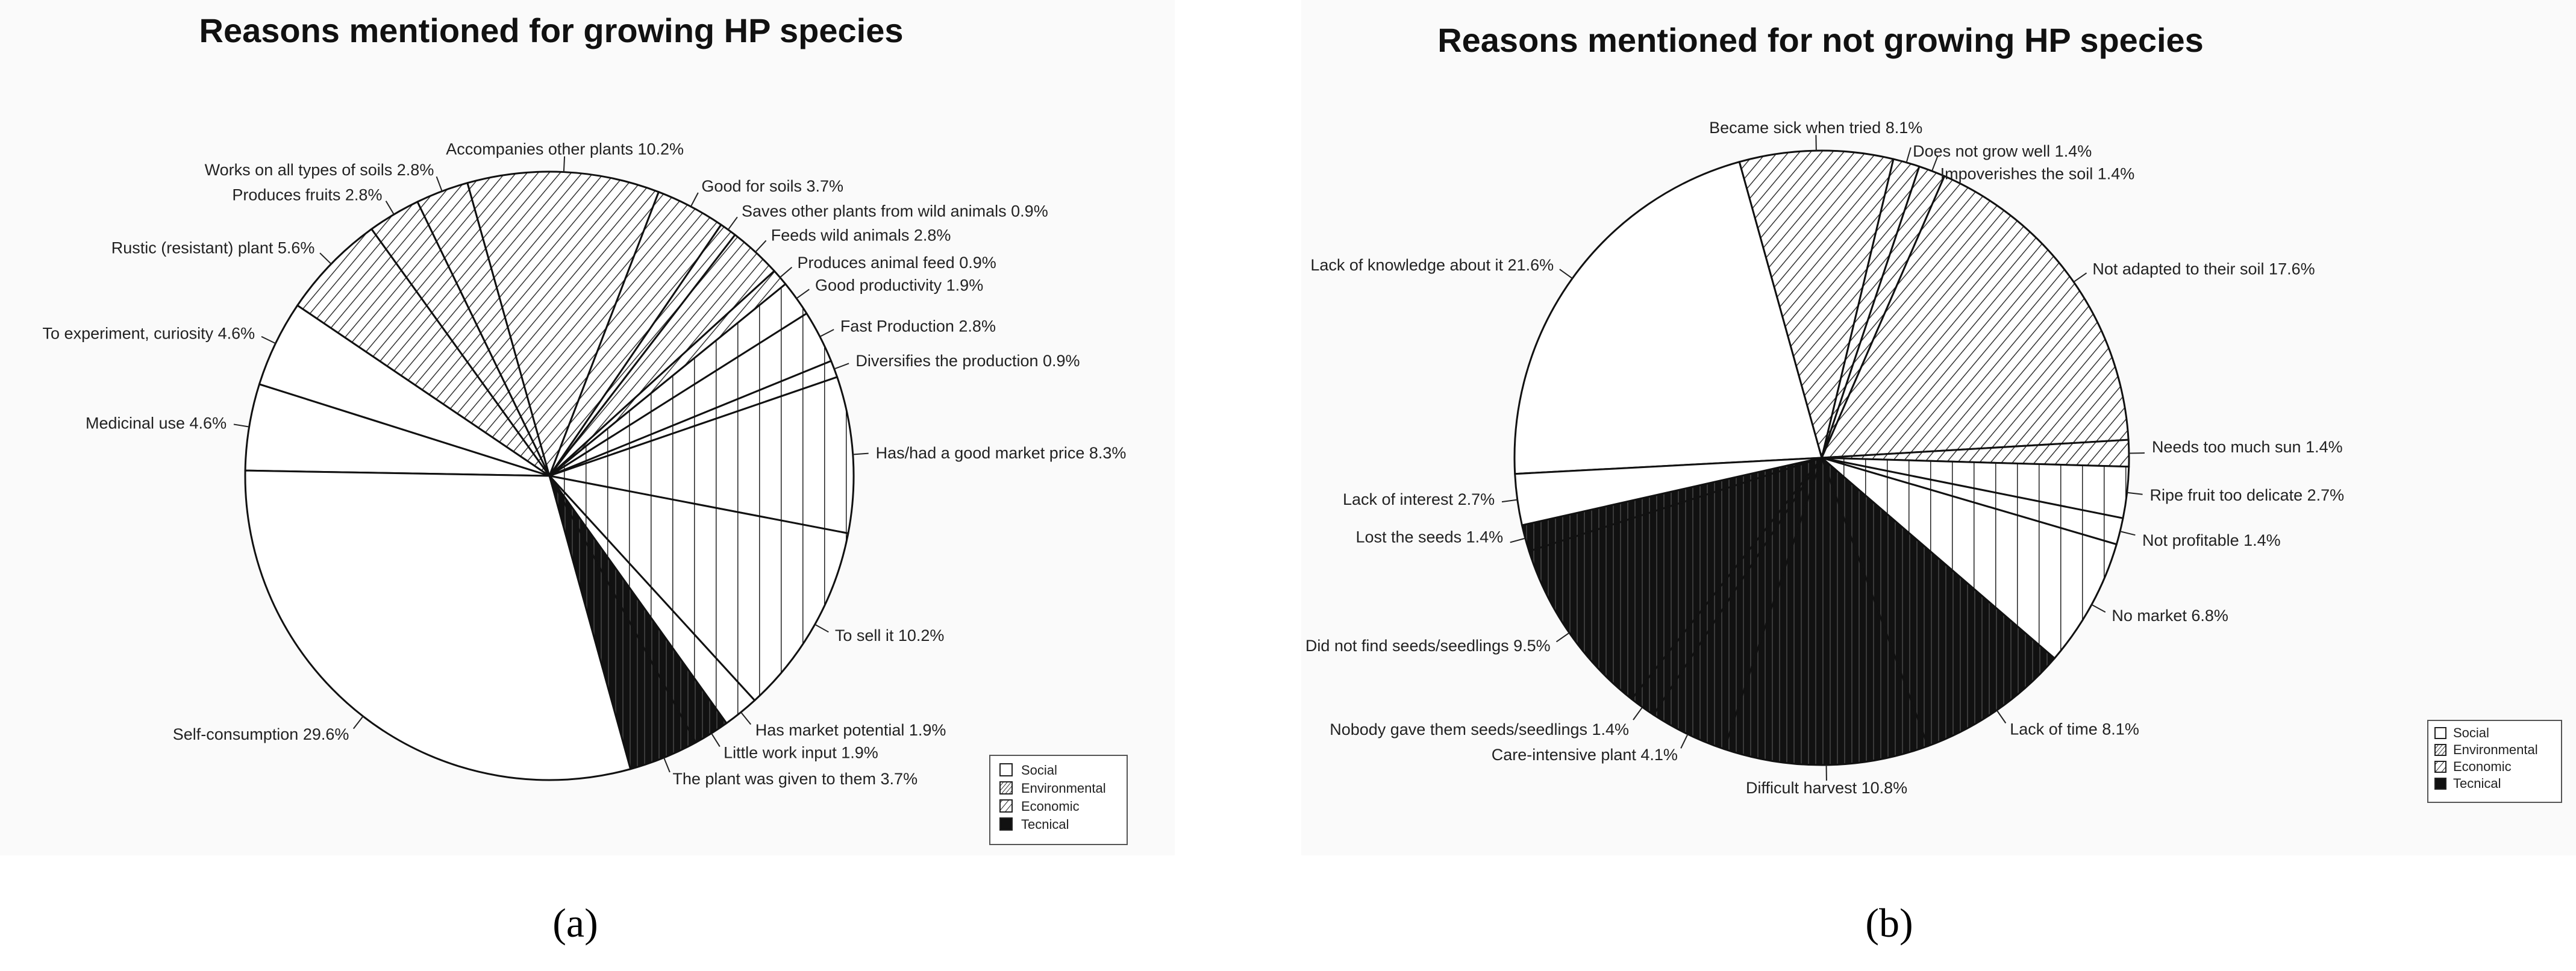 The image size is (2576, 971). What do you see at coordinates (1585, 755) in the screenshot?
I see `pie-slice-label: Care-intensive plant 4.1%` at bounding box center [1585, 755].